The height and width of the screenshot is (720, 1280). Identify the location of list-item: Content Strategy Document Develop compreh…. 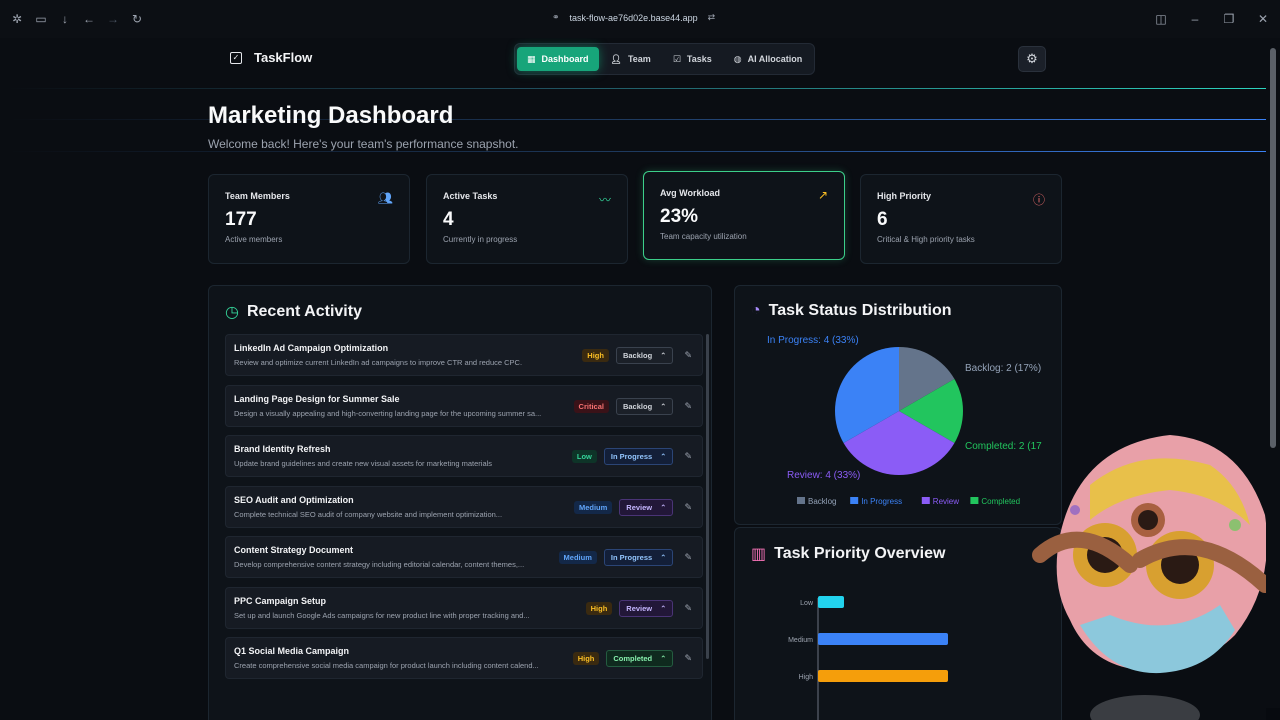
(464, 557).